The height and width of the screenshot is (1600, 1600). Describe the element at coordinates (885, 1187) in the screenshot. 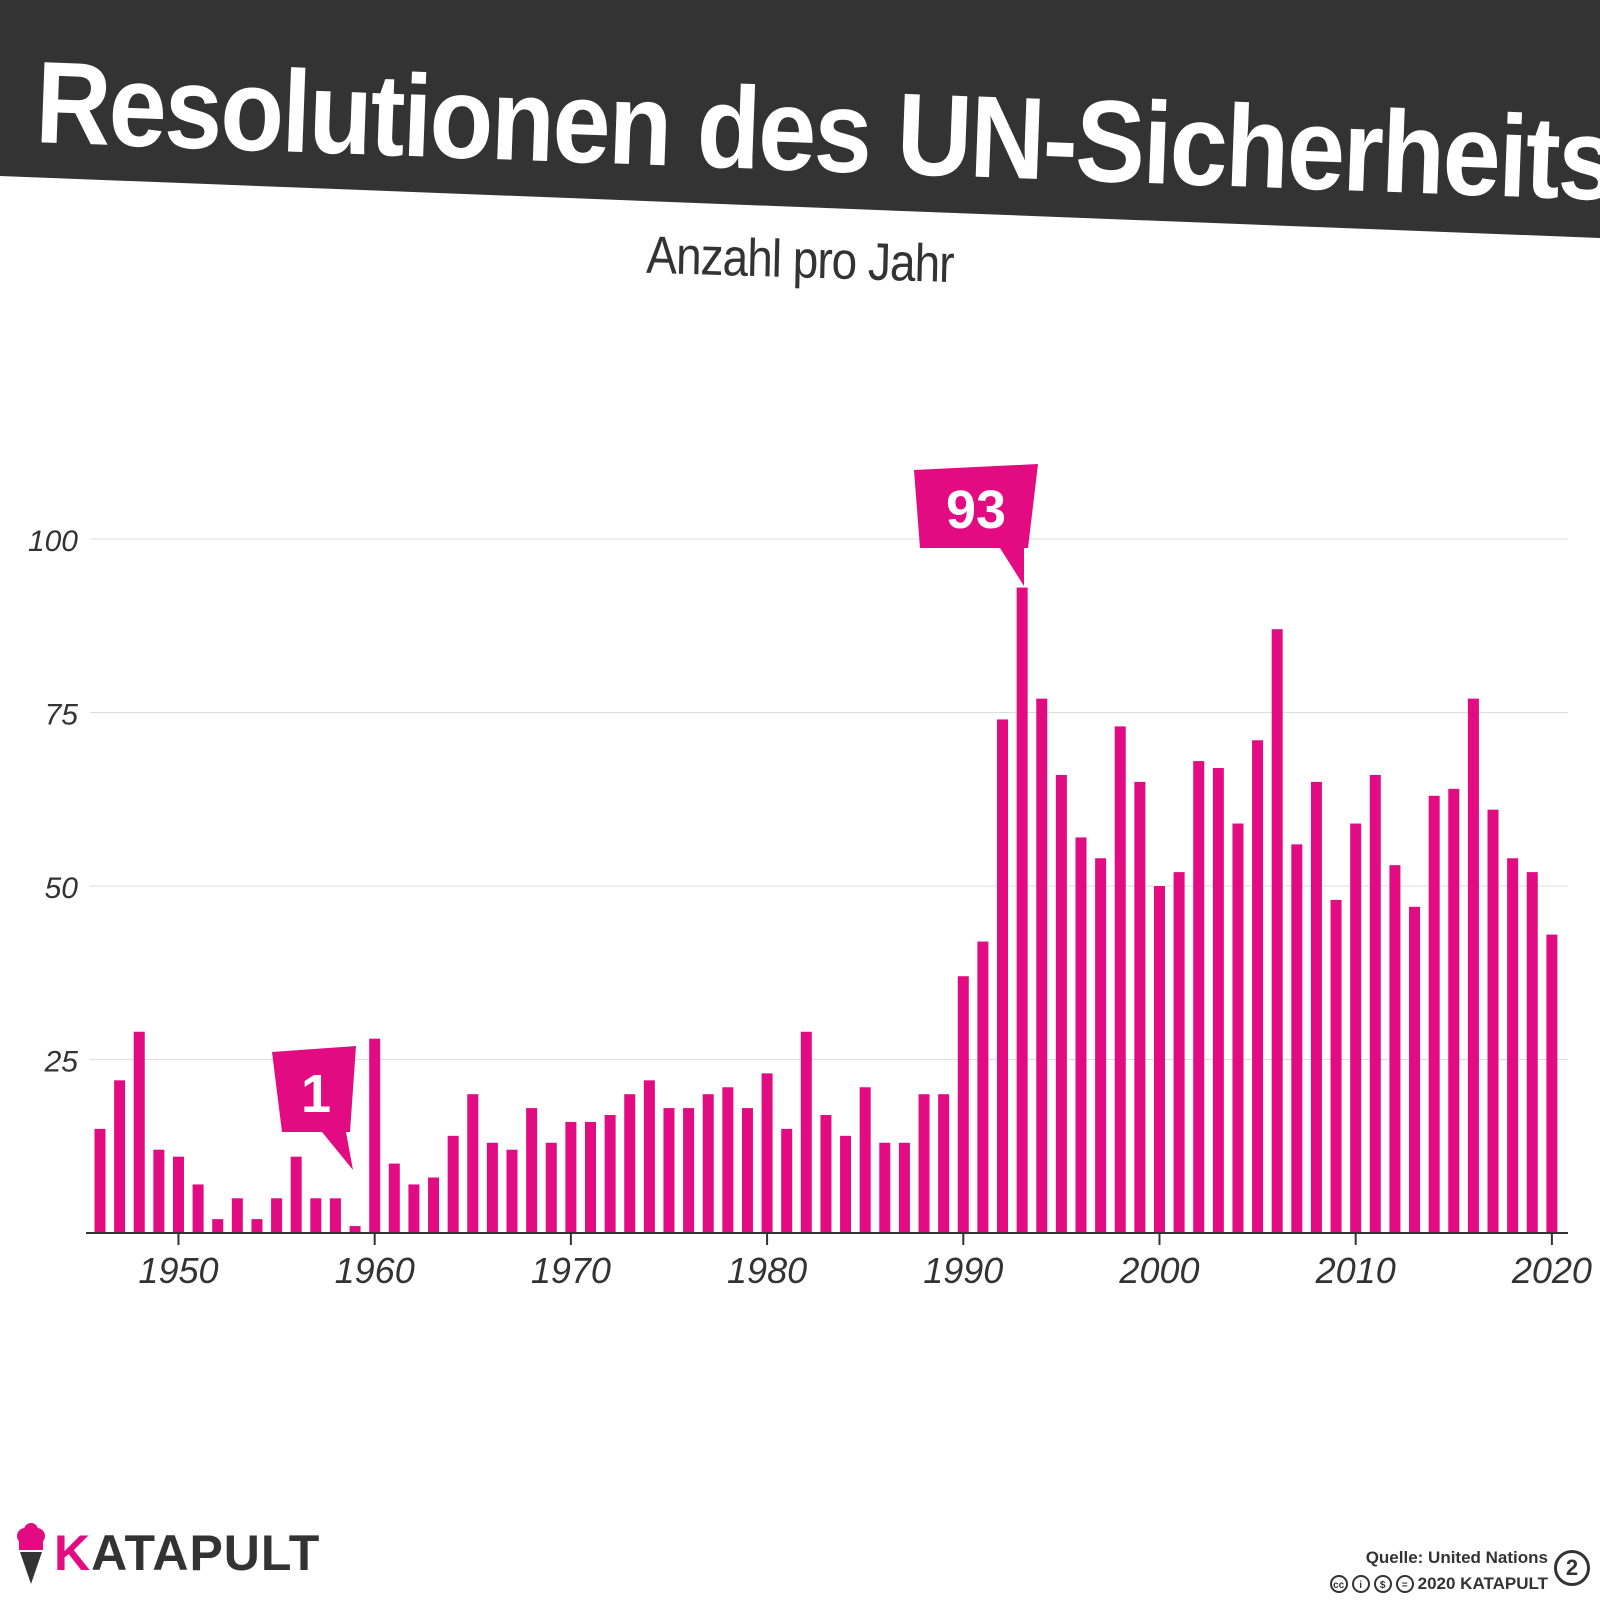

I see `bar-1986` at that location.